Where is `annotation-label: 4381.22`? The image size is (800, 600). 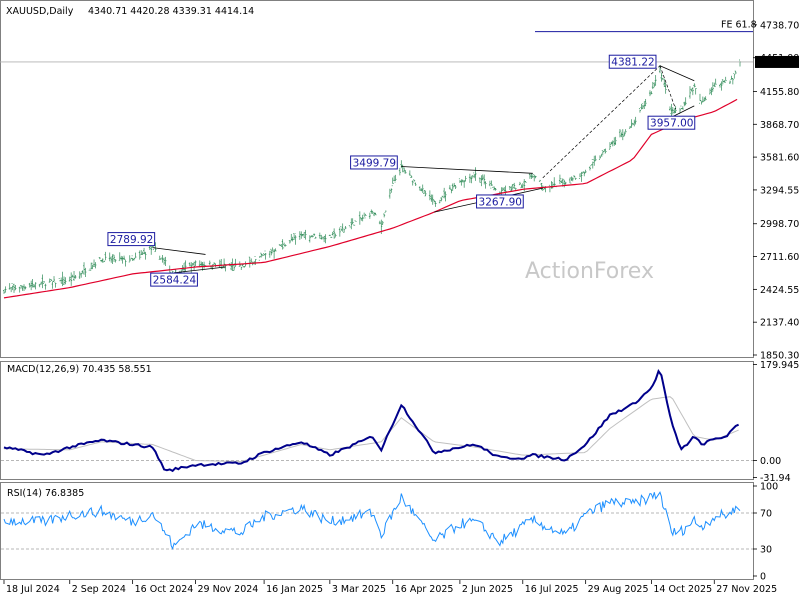
annotation-label: 4381.22 is located at coordinates (632, 63).